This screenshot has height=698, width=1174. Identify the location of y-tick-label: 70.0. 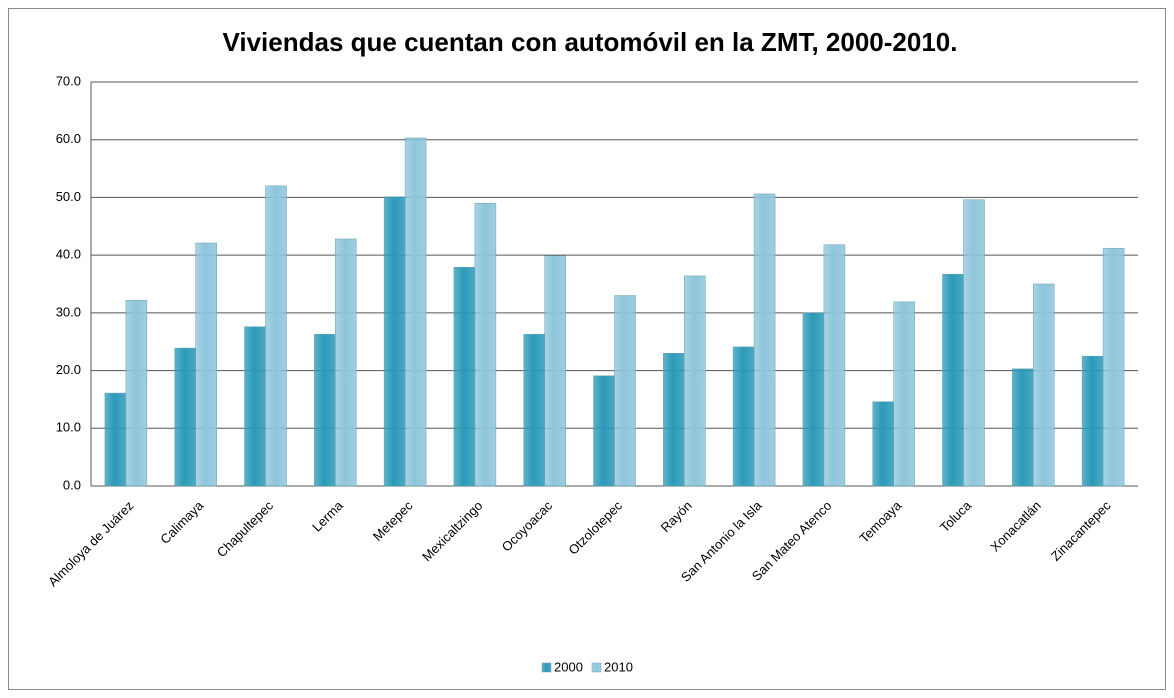
(68, 80).